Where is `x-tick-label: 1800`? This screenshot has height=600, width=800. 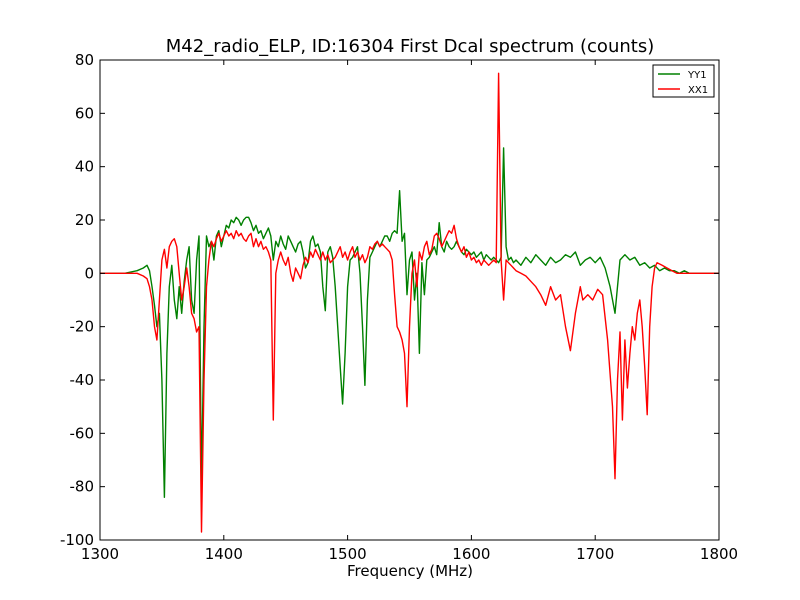 x-tick-label: 1800 is located at coordinates (719, 554).